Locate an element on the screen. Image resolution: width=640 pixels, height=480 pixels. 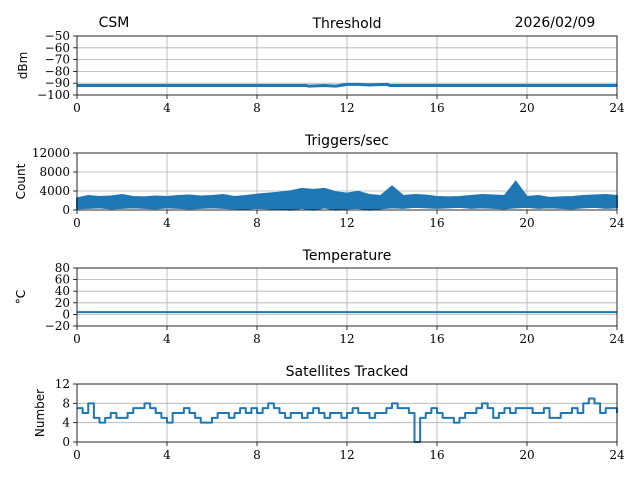
y-tick-label: −90 is located at coordinates (57, 83).